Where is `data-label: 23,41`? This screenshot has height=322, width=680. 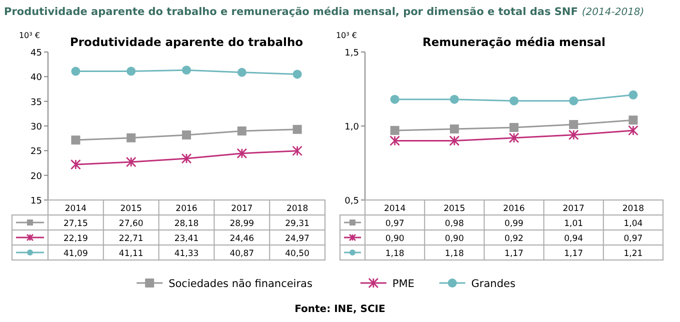
data-label: 23,41 is located at coordinates (186, 239).